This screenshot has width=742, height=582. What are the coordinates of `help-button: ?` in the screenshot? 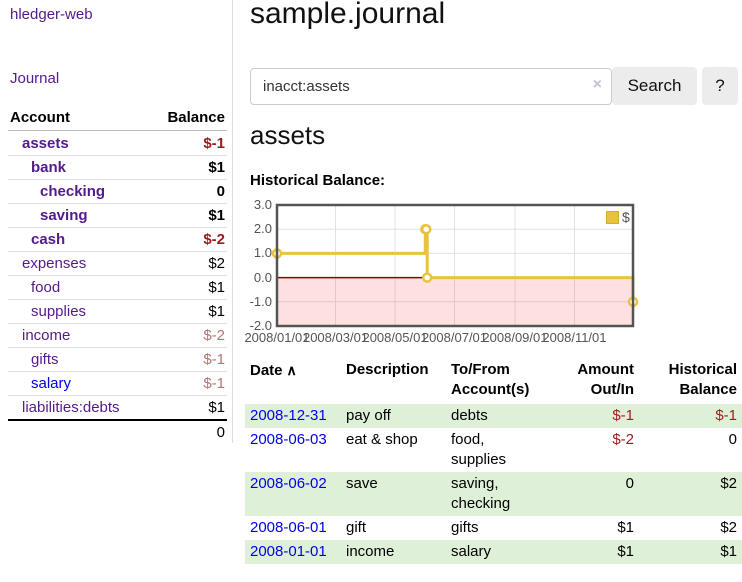 It's located at (720, 86).